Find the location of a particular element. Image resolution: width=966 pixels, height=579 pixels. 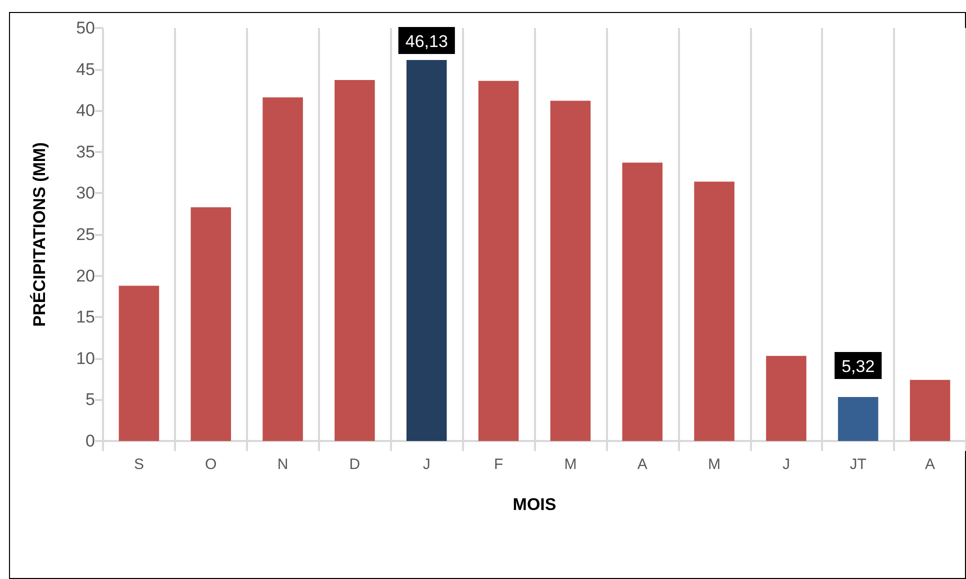

x-tick-label: F is located at coordinates (499, 464).